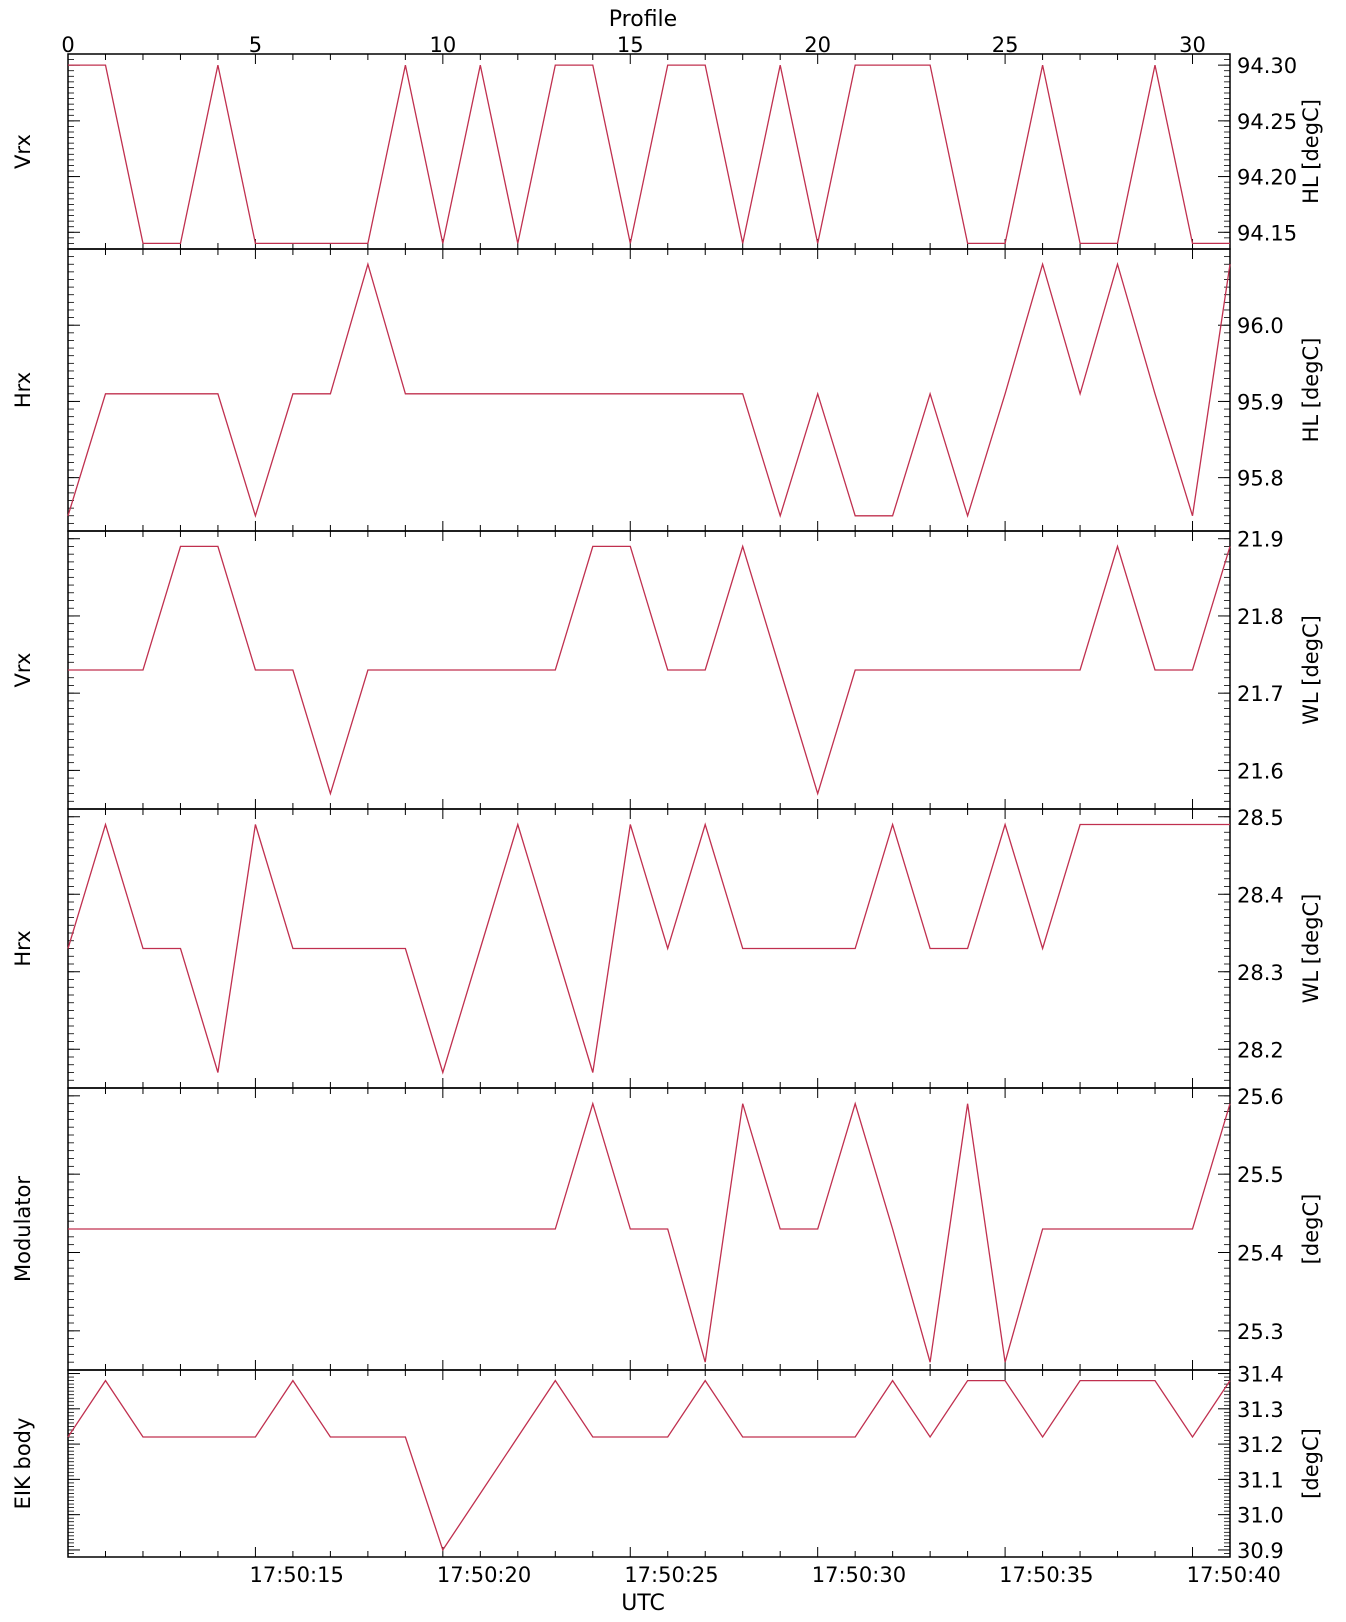 The image size is (1346, 1622). What do you see at coordinates (1260, 402) in the screenshot?
I see `y-tick-label: 95.9` at bounding box center [1260, 402].